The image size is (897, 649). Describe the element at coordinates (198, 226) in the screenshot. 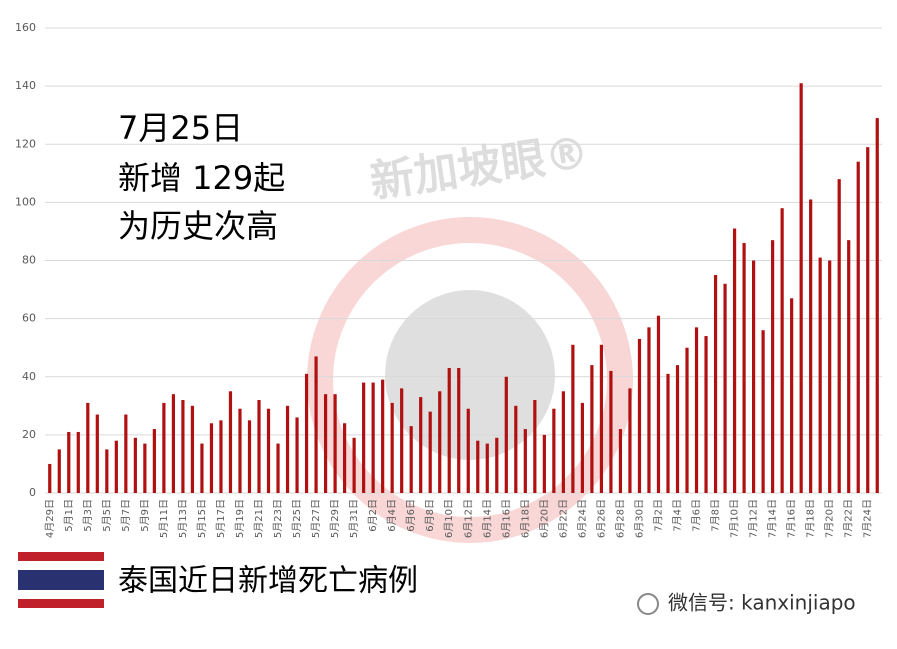

I see `annotation: 为历史次高` at that location.